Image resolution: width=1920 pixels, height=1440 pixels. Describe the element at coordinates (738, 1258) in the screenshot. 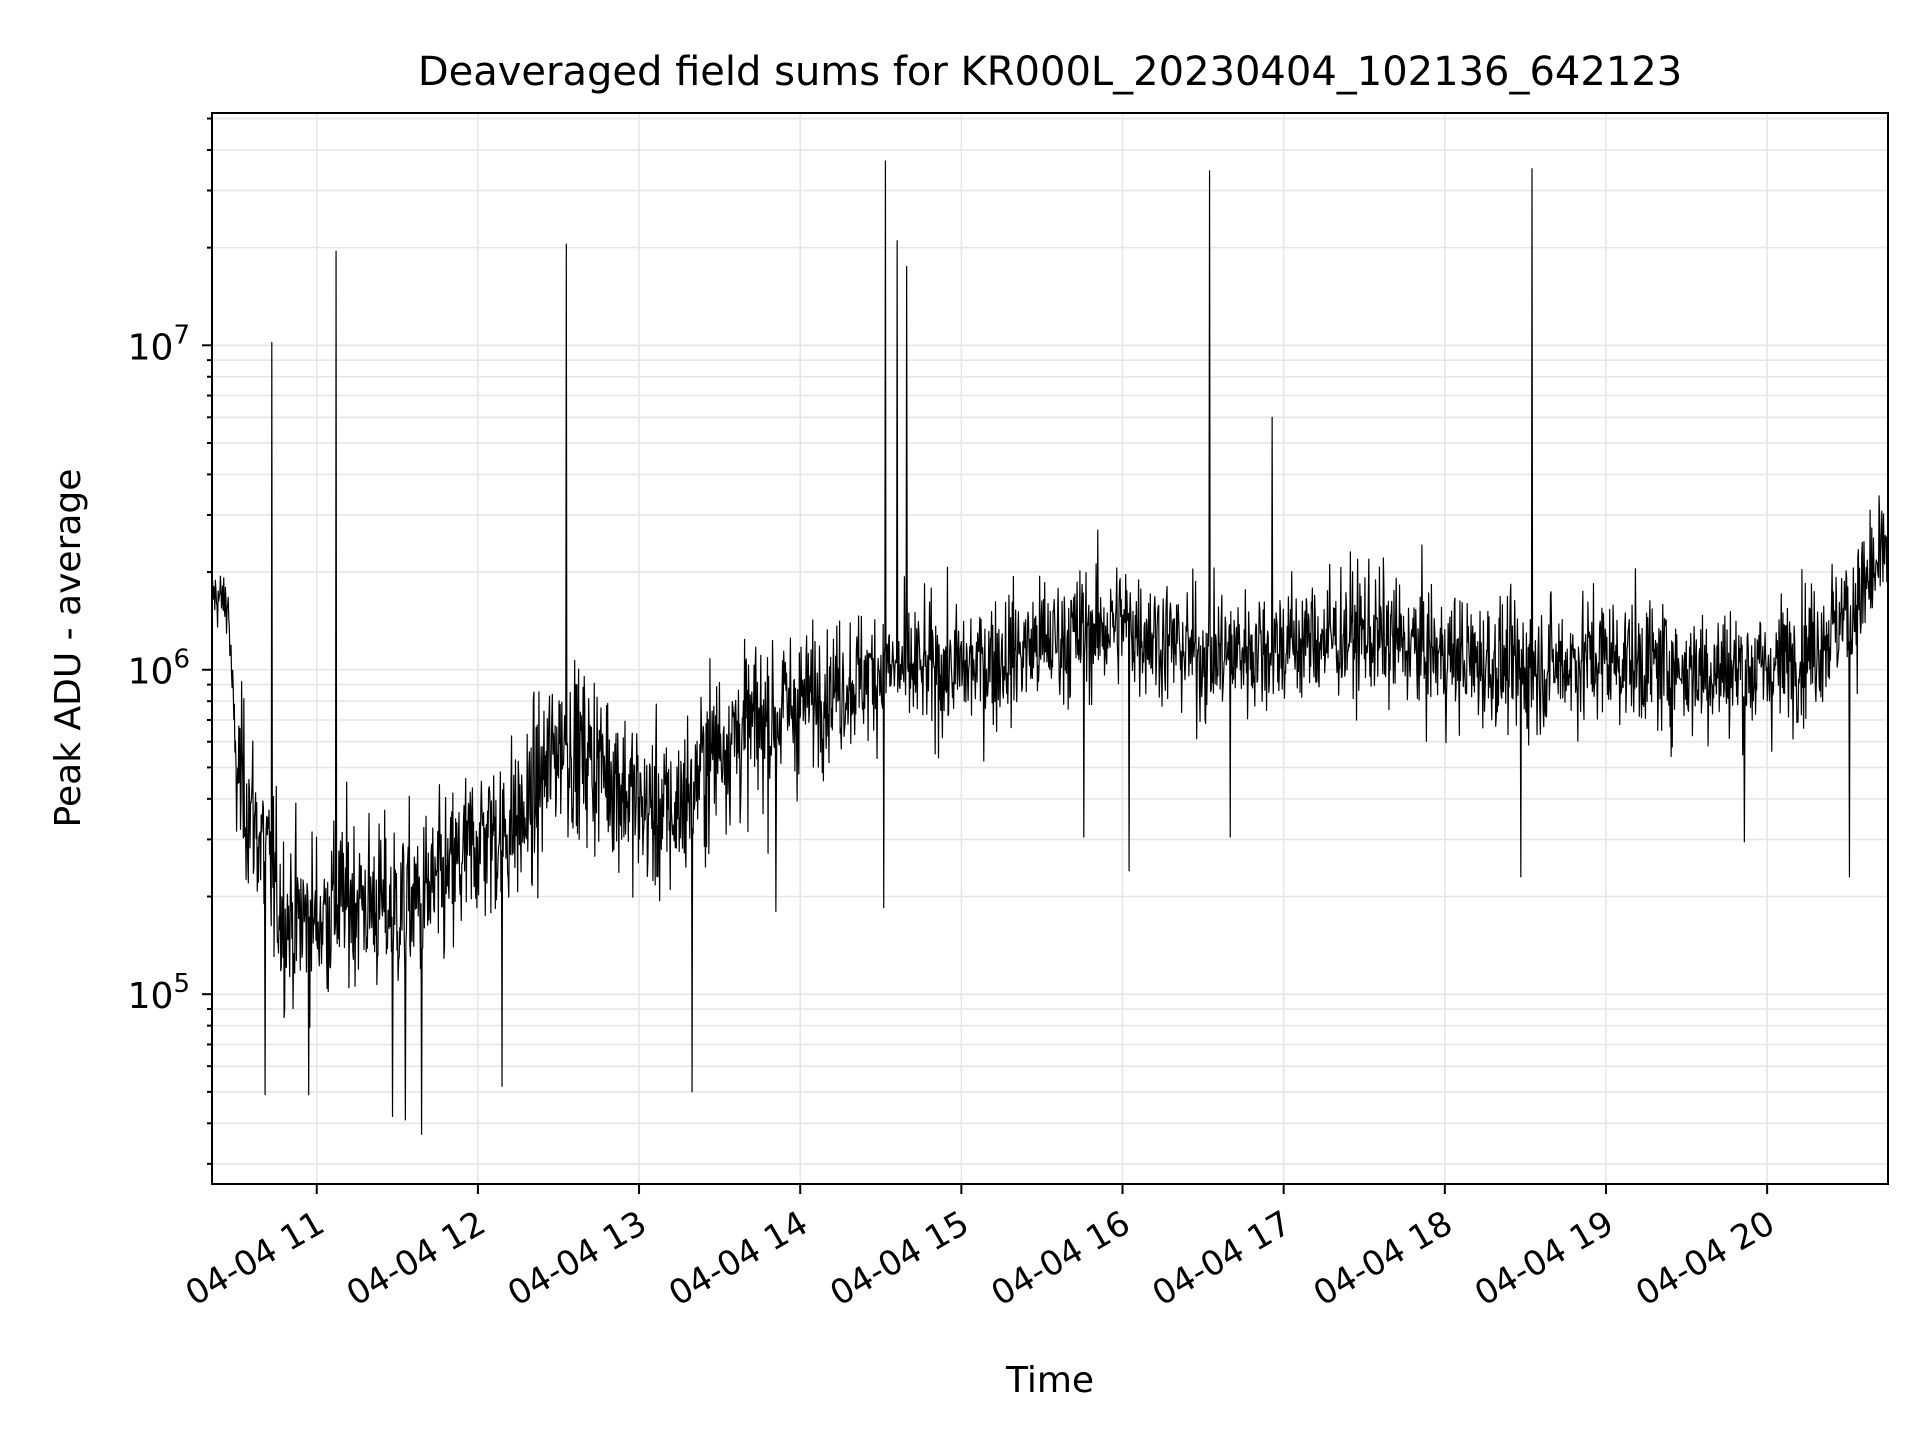

I see `x-tick-label: 04-04 14` at that location.